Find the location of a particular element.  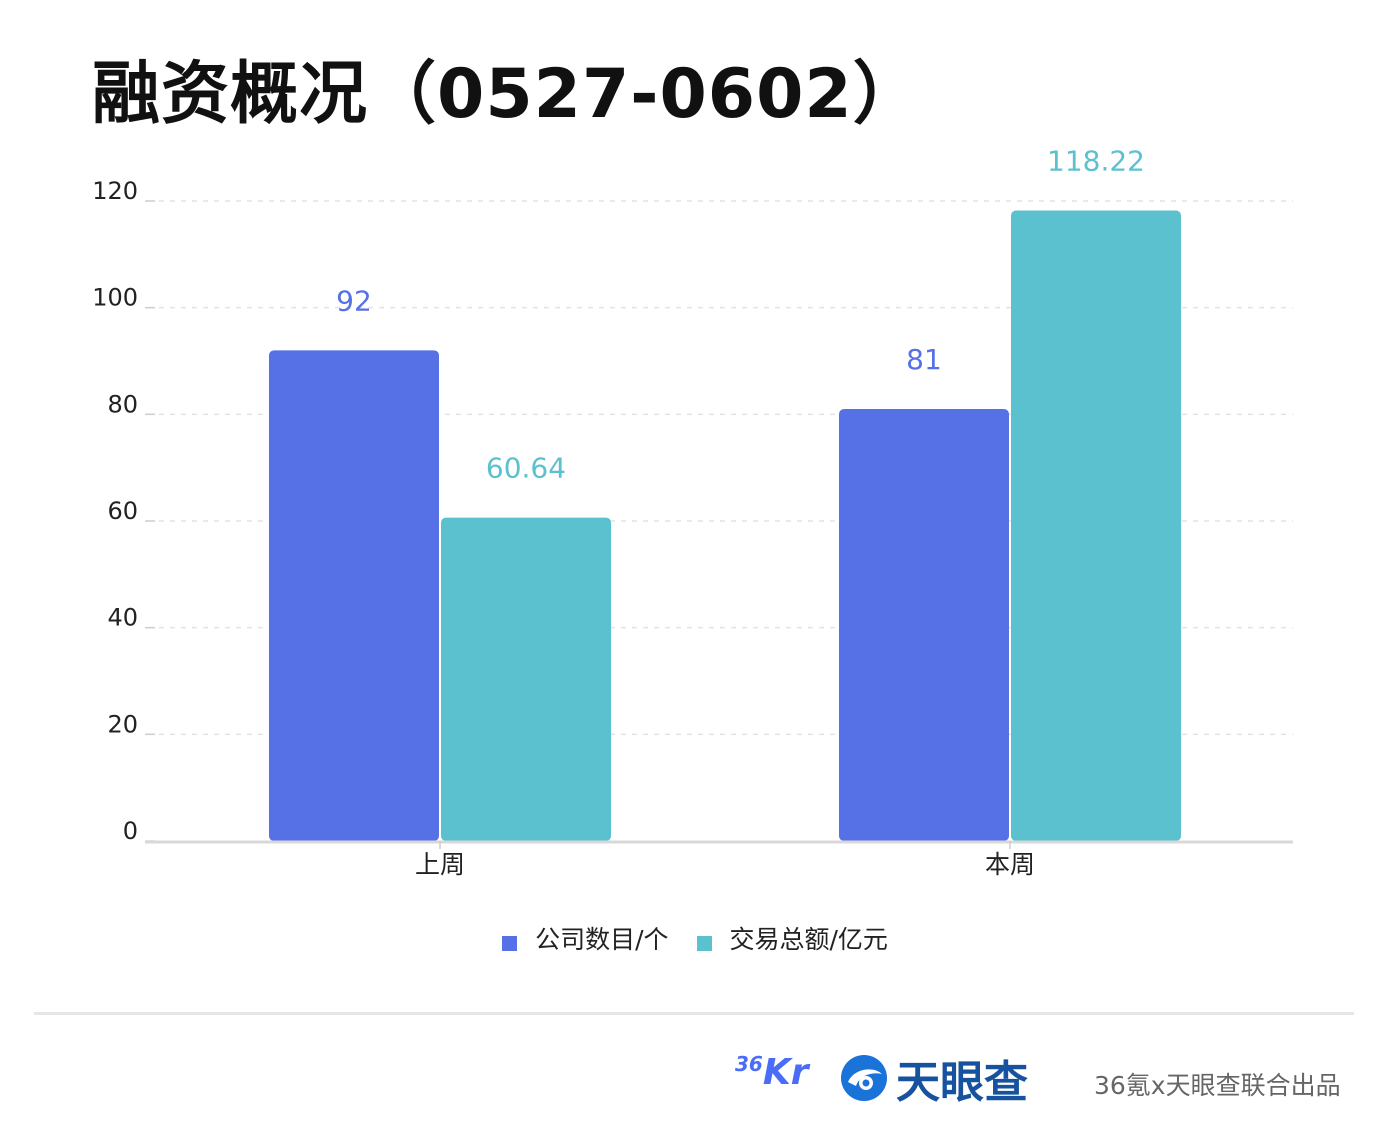

legend-item-deal-amount: 交易总额/亿元 is located at coordinates (792, 938).